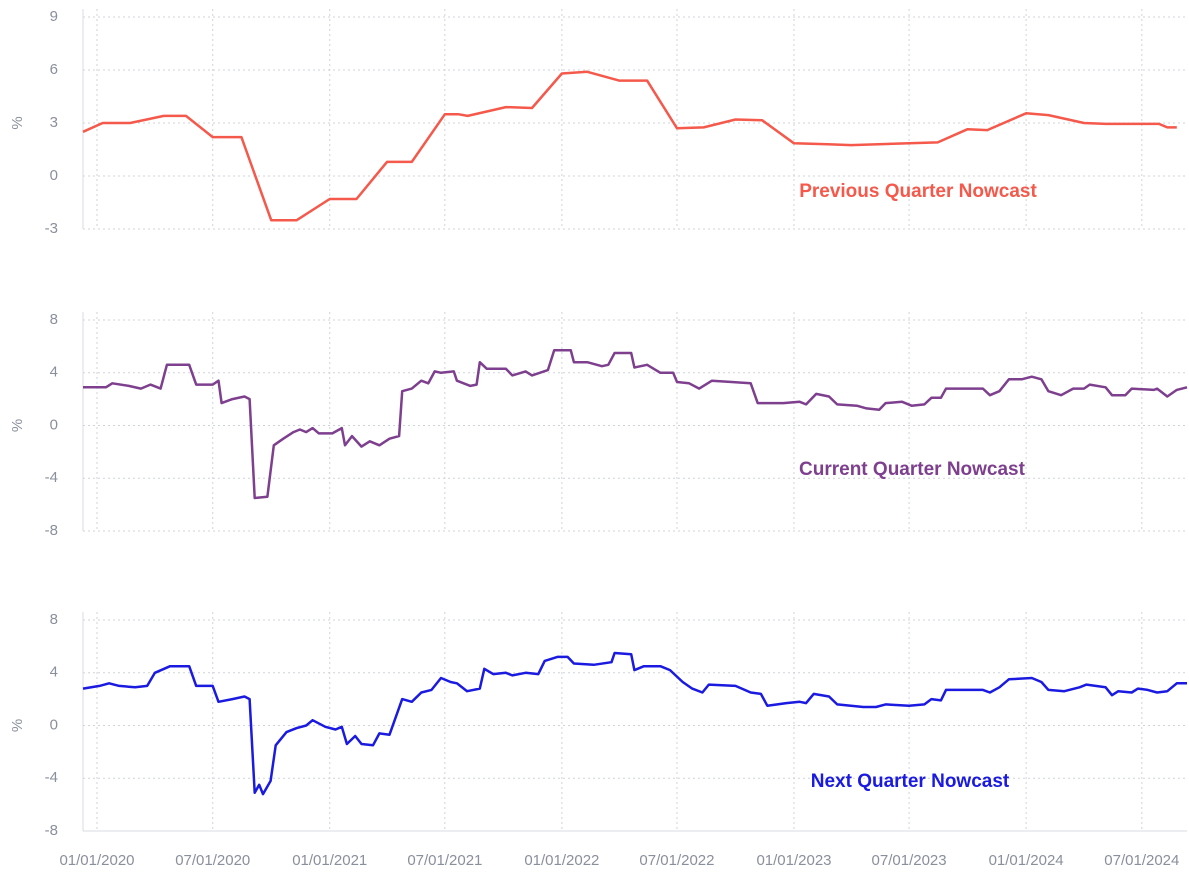  Describe the element at coordinates (561, 860) in the screenshot. I see `x-tick-label: 01/01/2022` at that location.